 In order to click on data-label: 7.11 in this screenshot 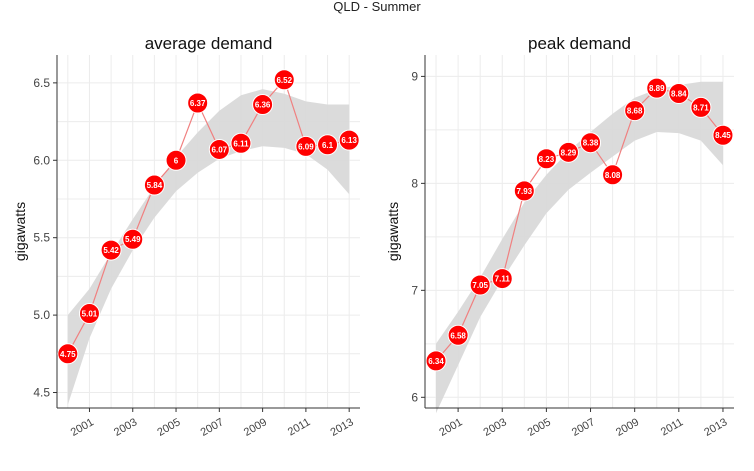, I will do `click(503, 279)`.